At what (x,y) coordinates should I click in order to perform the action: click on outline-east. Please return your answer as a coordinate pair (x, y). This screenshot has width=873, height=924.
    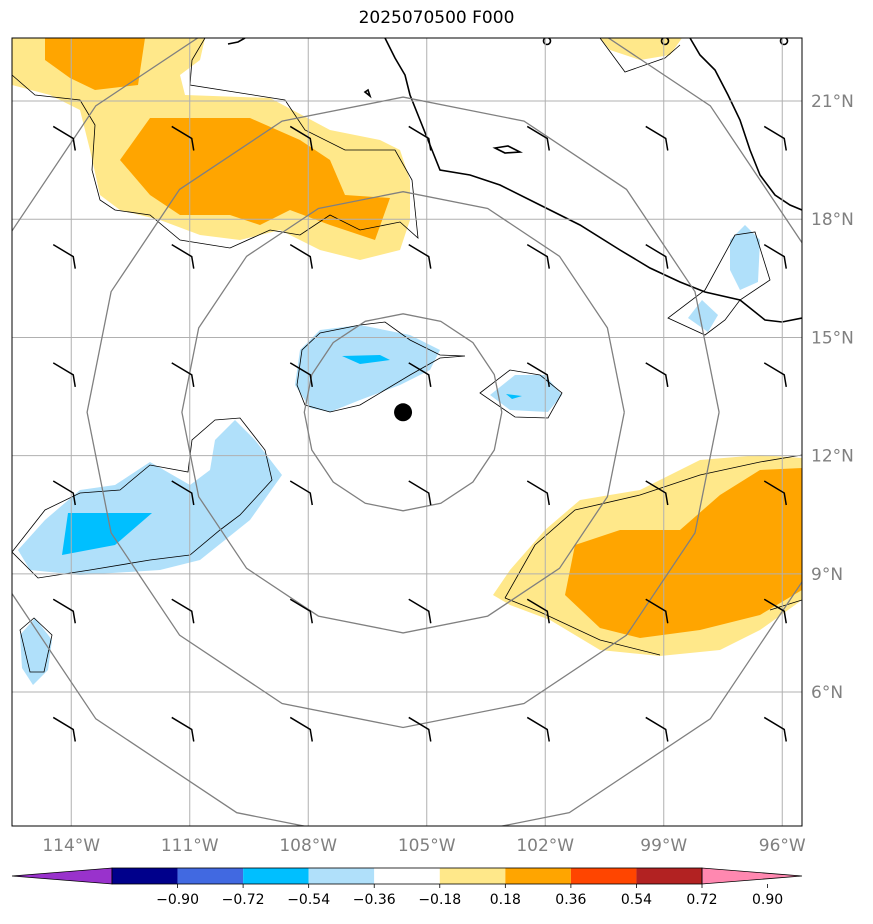
    Looking at the image, I should click on (521, 394).